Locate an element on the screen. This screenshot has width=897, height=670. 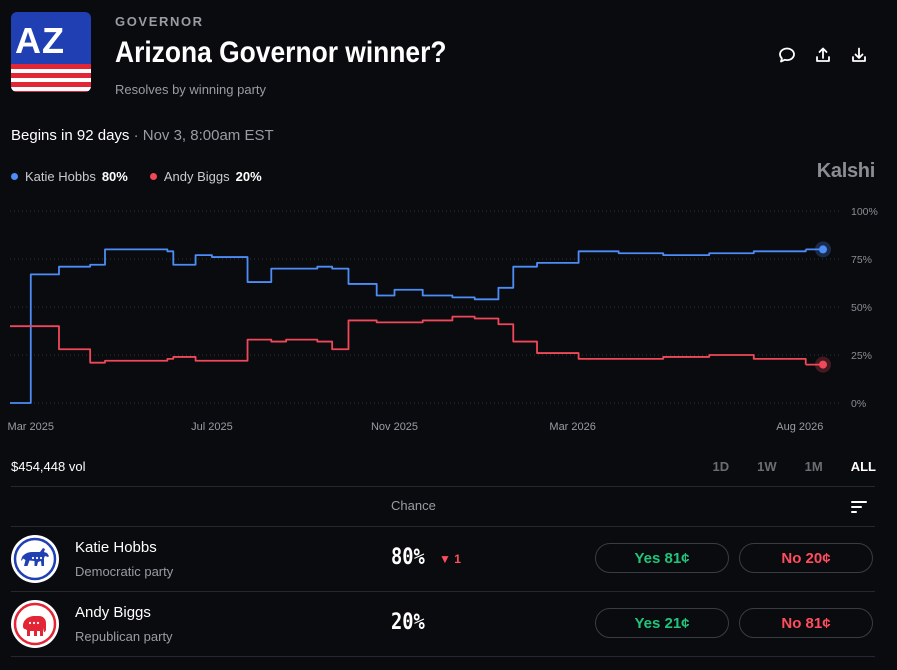
candidate-name: Andy Biggs is located at coordinates (113, 612).